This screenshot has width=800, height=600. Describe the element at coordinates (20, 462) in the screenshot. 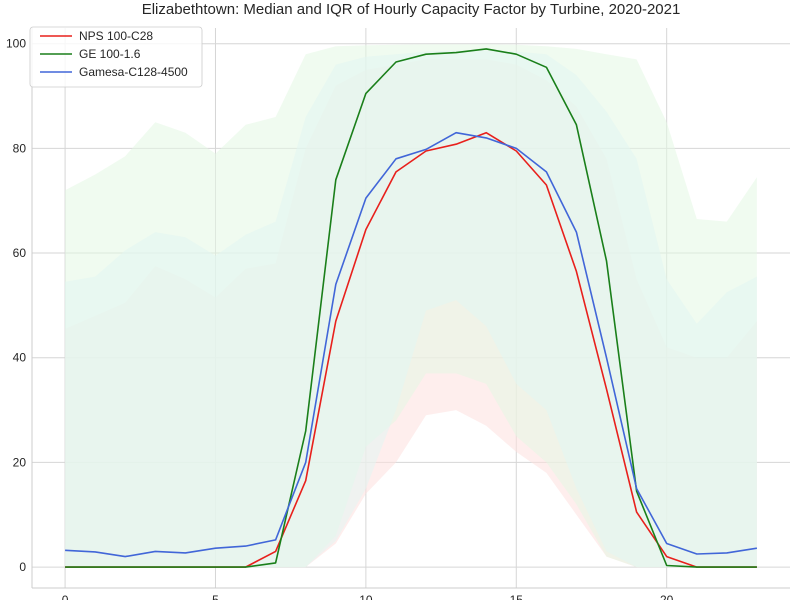

I see `y-tick-label: 20` at that location.